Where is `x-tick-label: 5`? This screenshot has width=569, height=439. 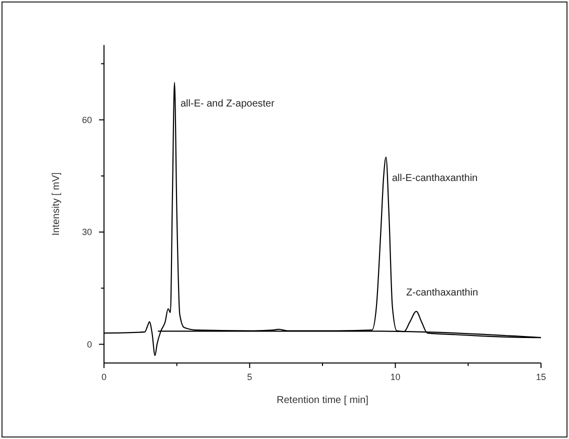 x-tick-label: 5 is located at coordinates (249, 377).